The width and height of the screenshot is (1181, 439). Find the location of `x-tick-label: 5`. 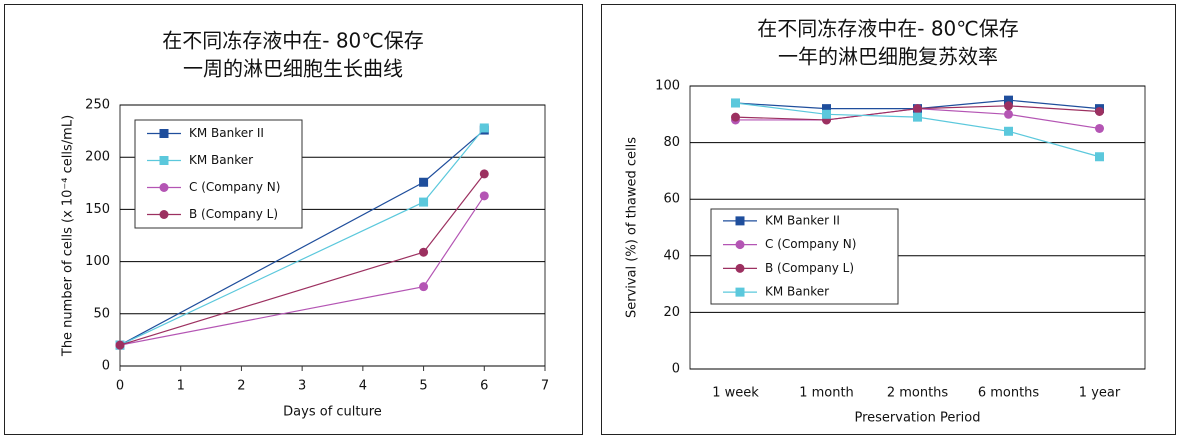

x-tick-label: 5 is located at coordinates (423, 386).